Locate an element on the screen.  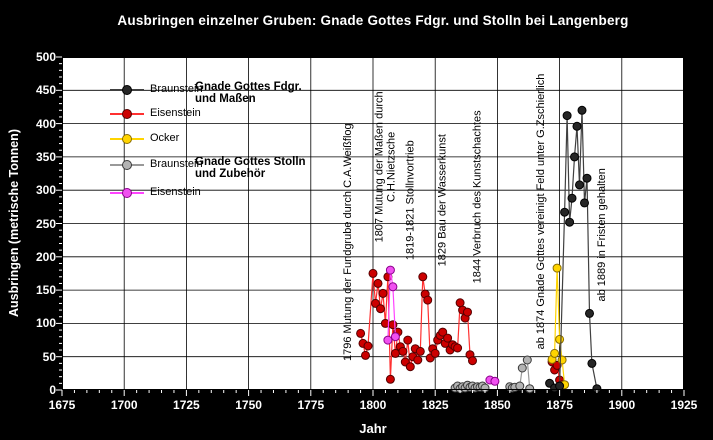
y-tick-label: 400 is located at coordinates (45, 123).